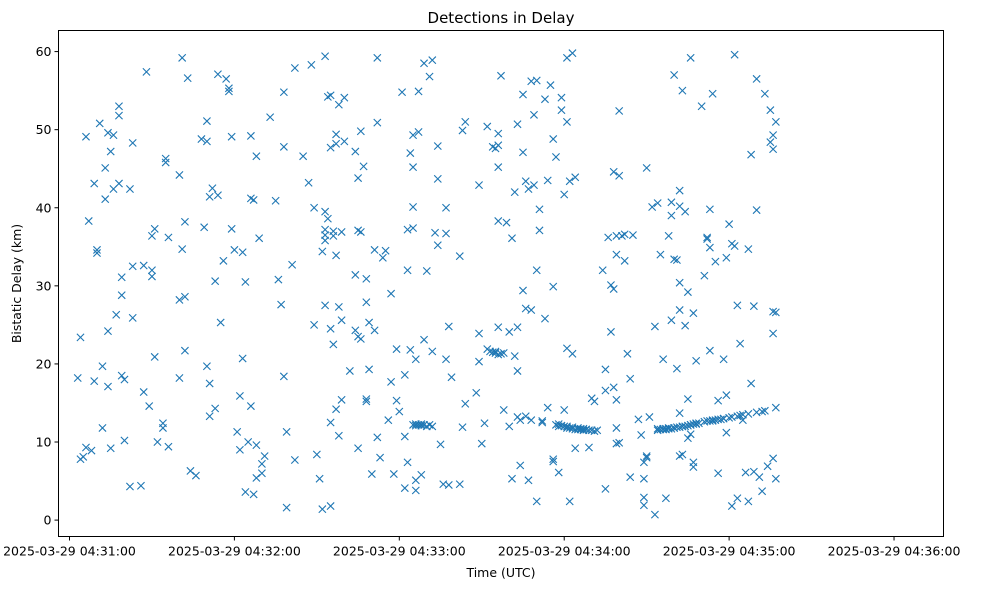 This screenshot has width=984, height=590. I want to click on y-tick-label: 50, so click(44, 129).